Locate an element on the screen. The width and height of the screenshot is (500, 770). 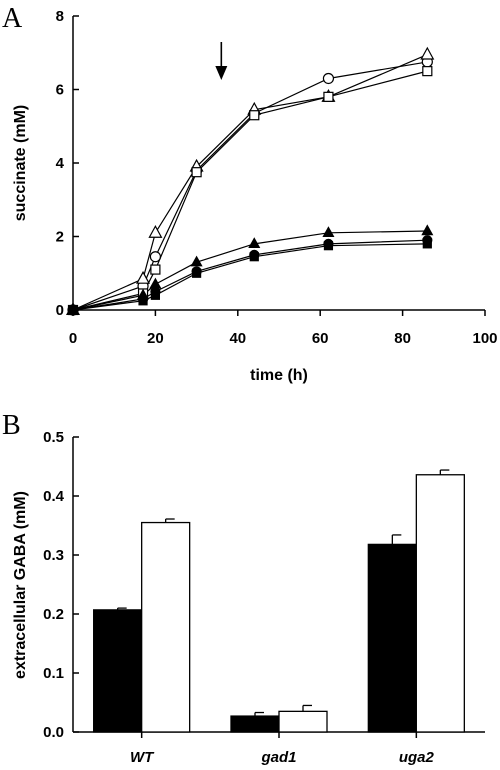
category-label: uga2 is located at coordinates (417, 757).